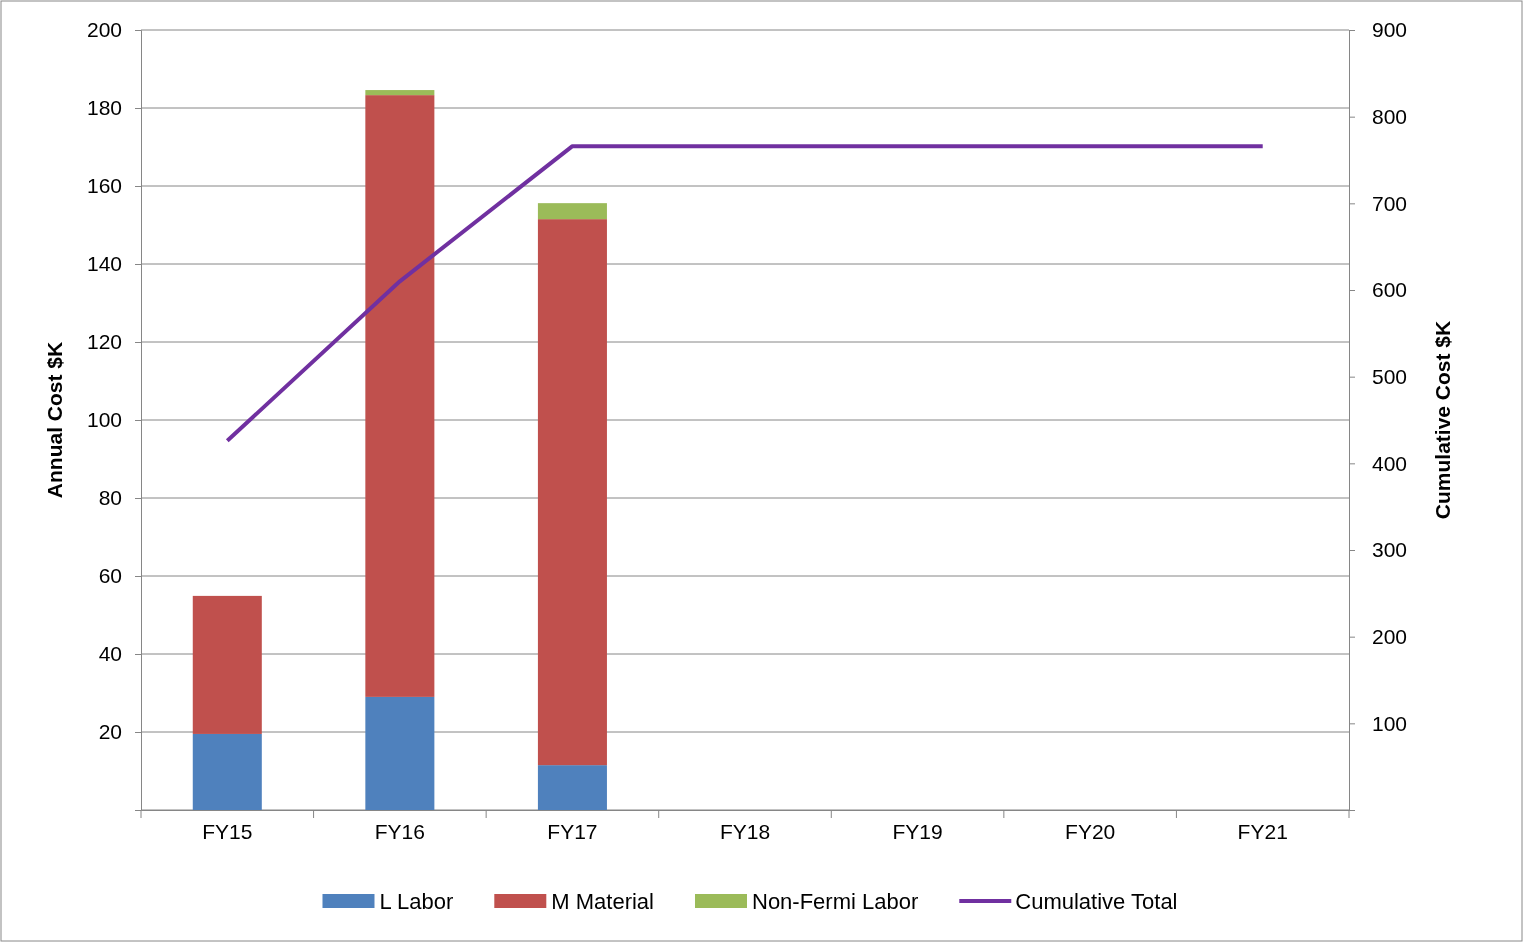  What do you see at coordinates (1090, 831) in the screenshot?
I see `x-tick-label: FY20` at bounding box center [1090, 831].